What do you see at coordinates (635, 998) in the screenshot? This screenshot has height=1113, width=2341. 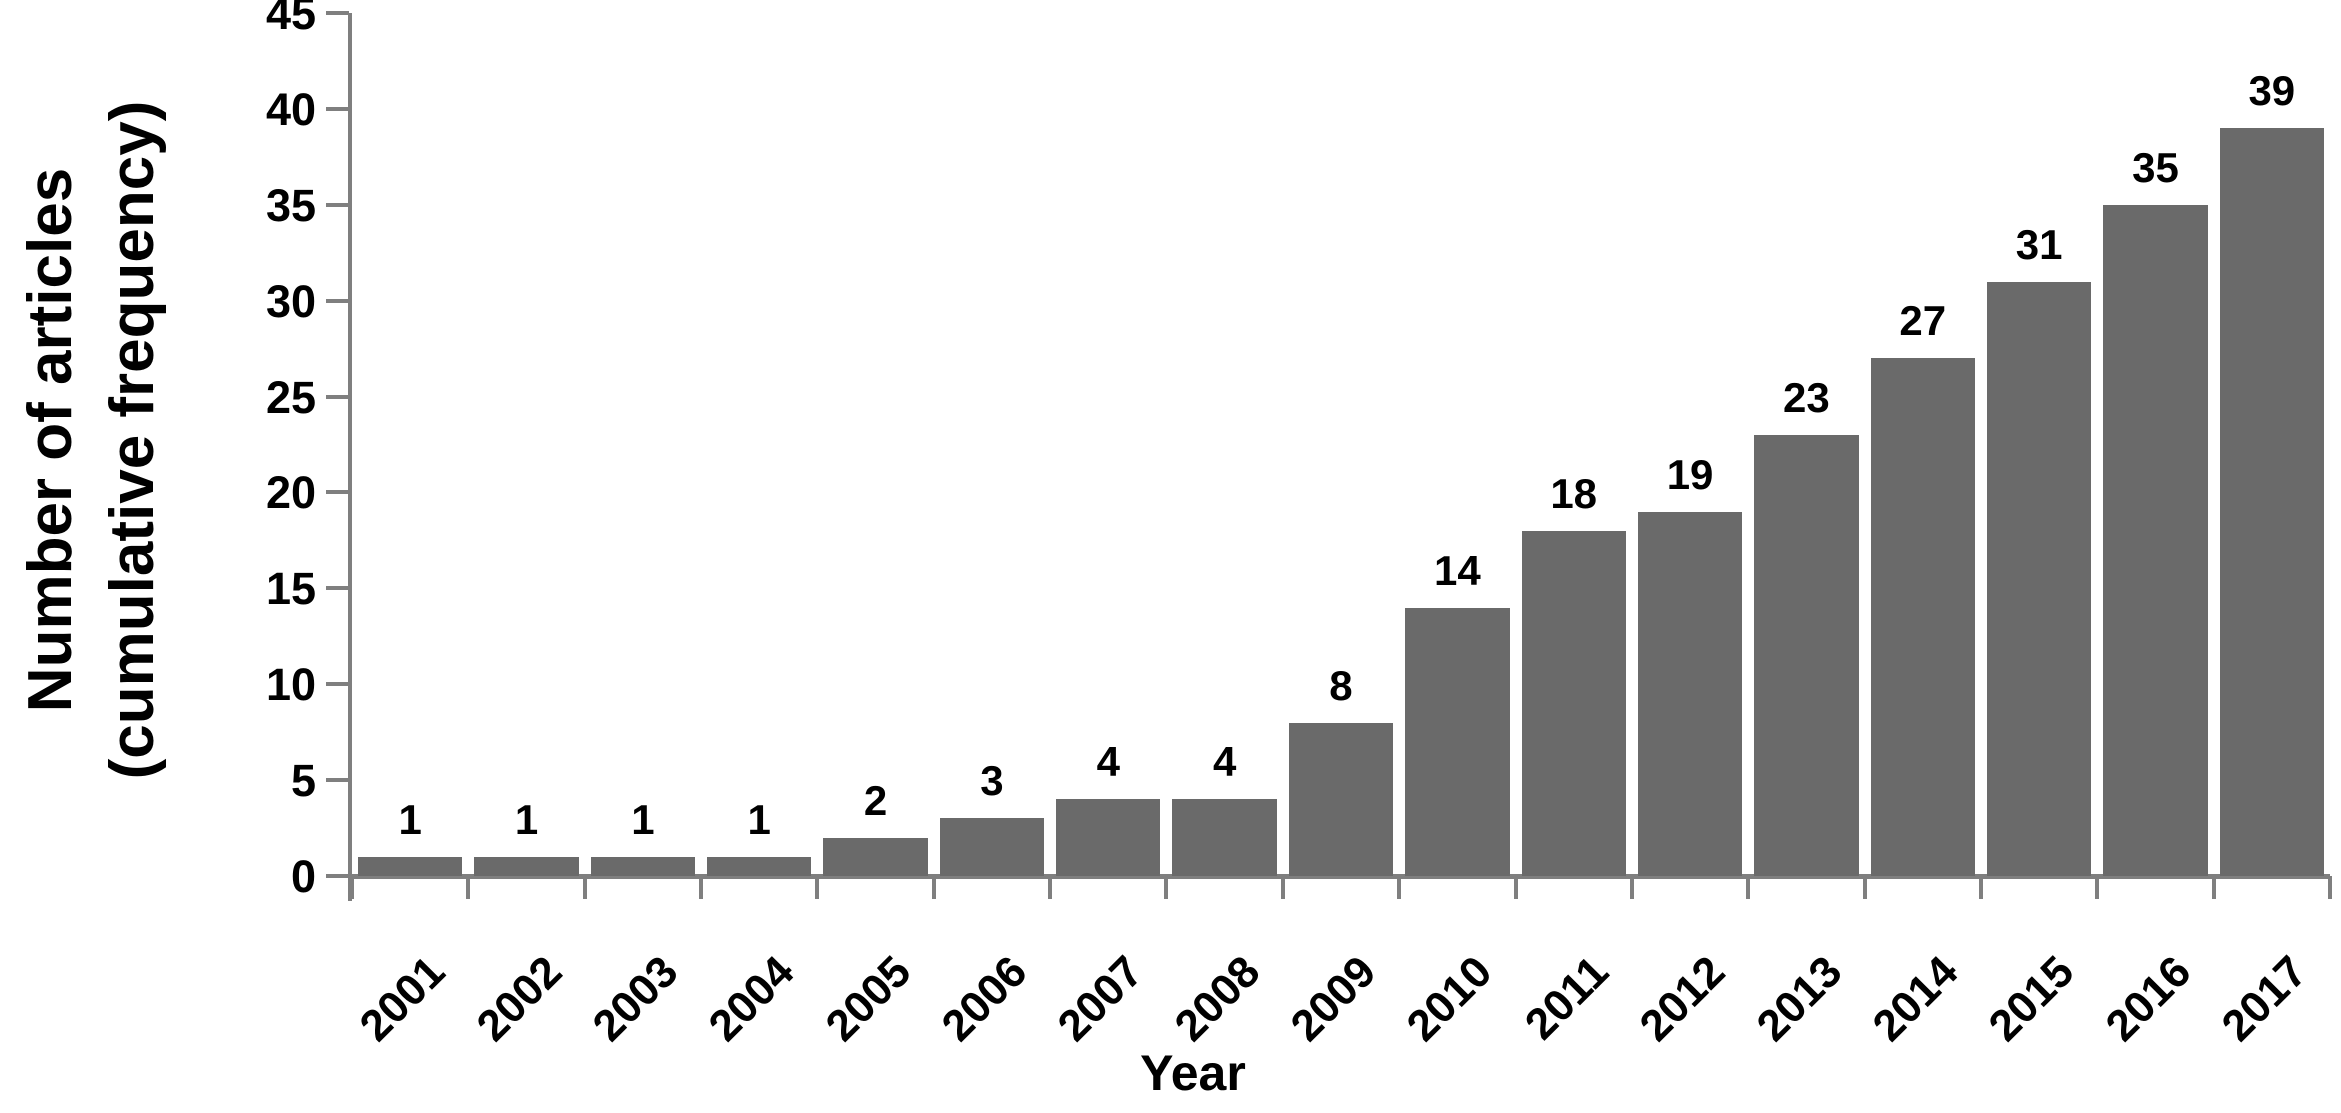 I see `x-tick-label: 2003` at bounding box center [635, 998].